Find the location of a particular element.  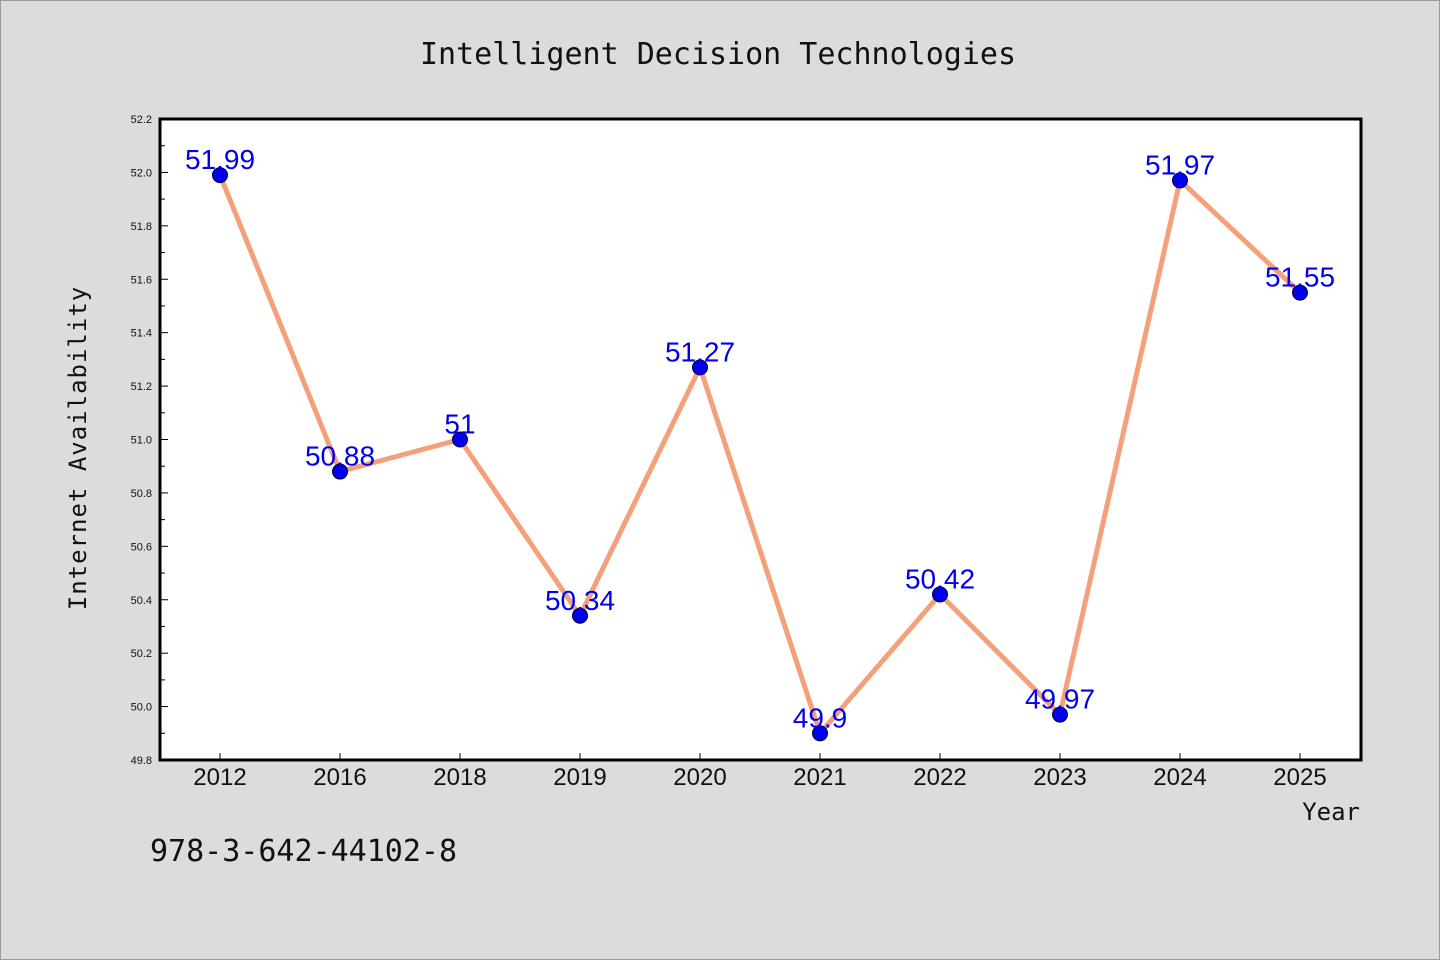

data-label: 51.55 is located at coordinates (1300, 277).